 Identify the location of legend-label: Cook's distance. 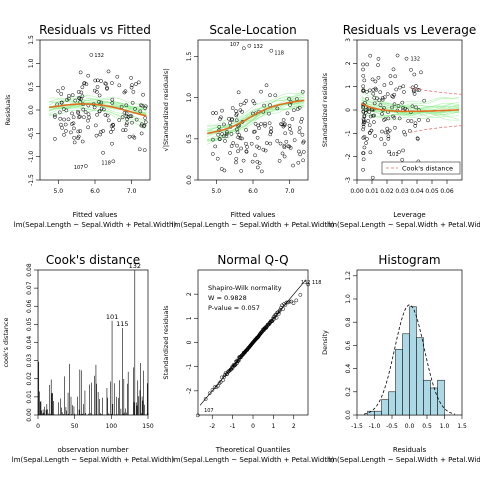
(427, 169).